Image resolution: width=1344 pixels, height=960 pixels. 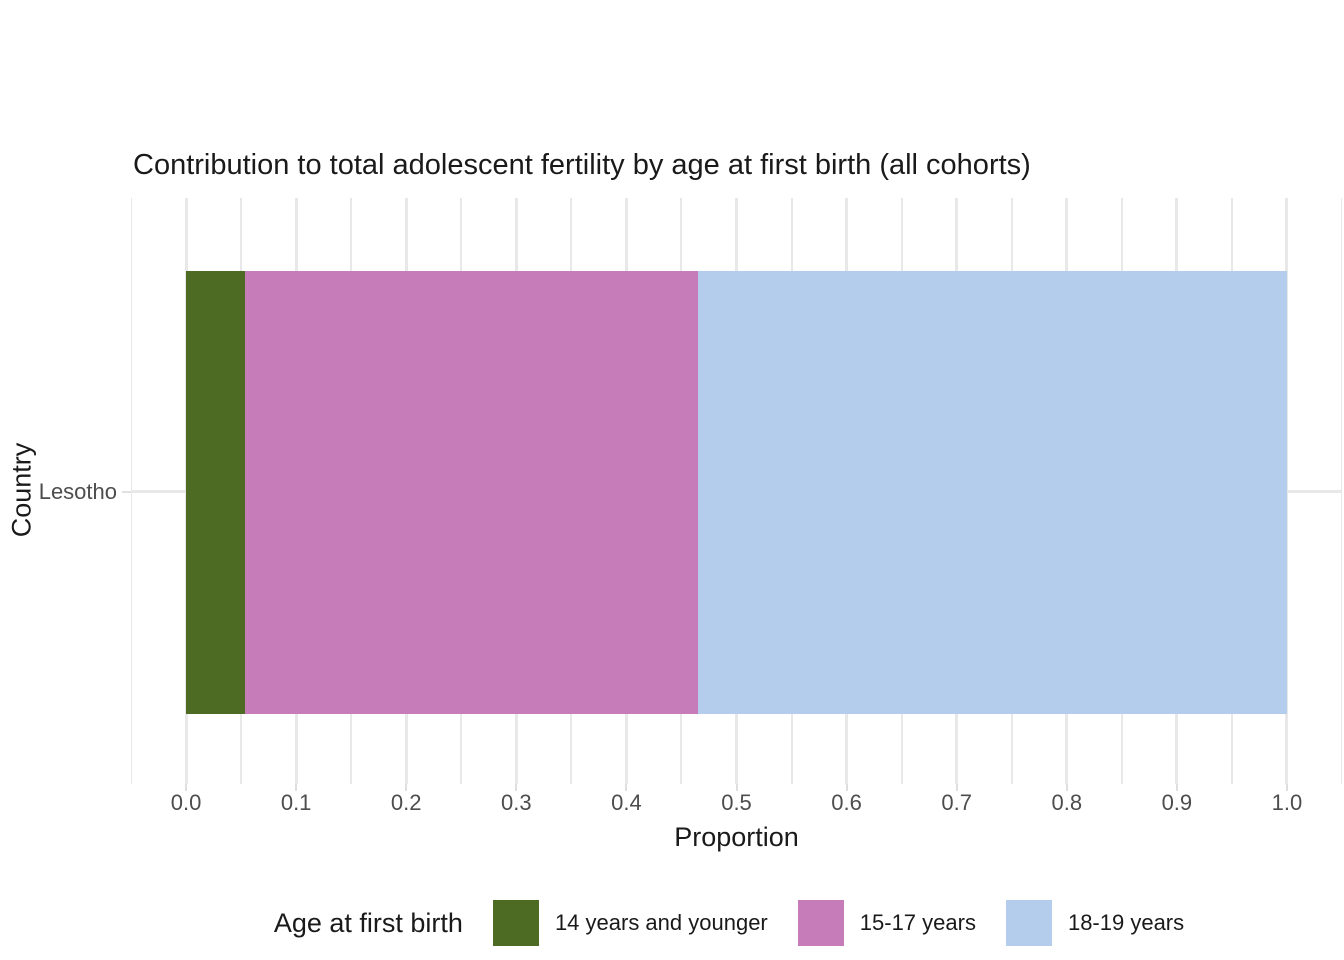 I want to click on x-tick-label: 0.9, so click(x=1177, y=802).